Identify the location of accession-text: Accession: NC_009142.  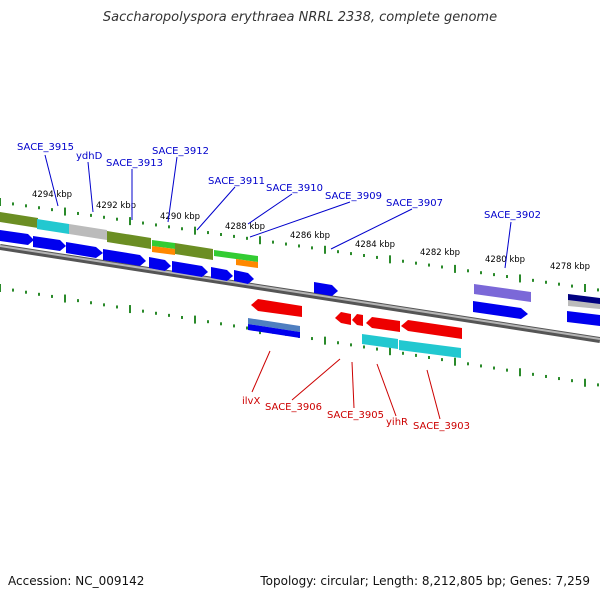
(76, 581).